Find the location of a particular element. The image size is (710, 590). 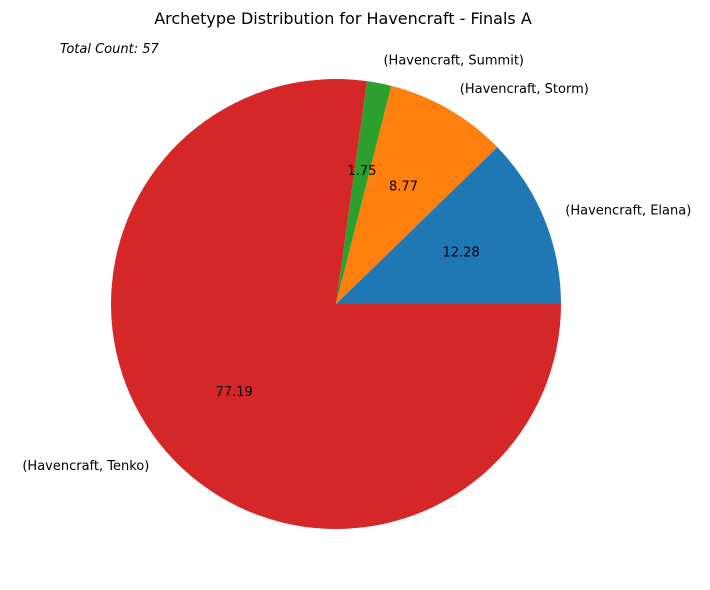

pie-value-label-havencraft-storm: 8.77 is located at coordinates (403, 187).